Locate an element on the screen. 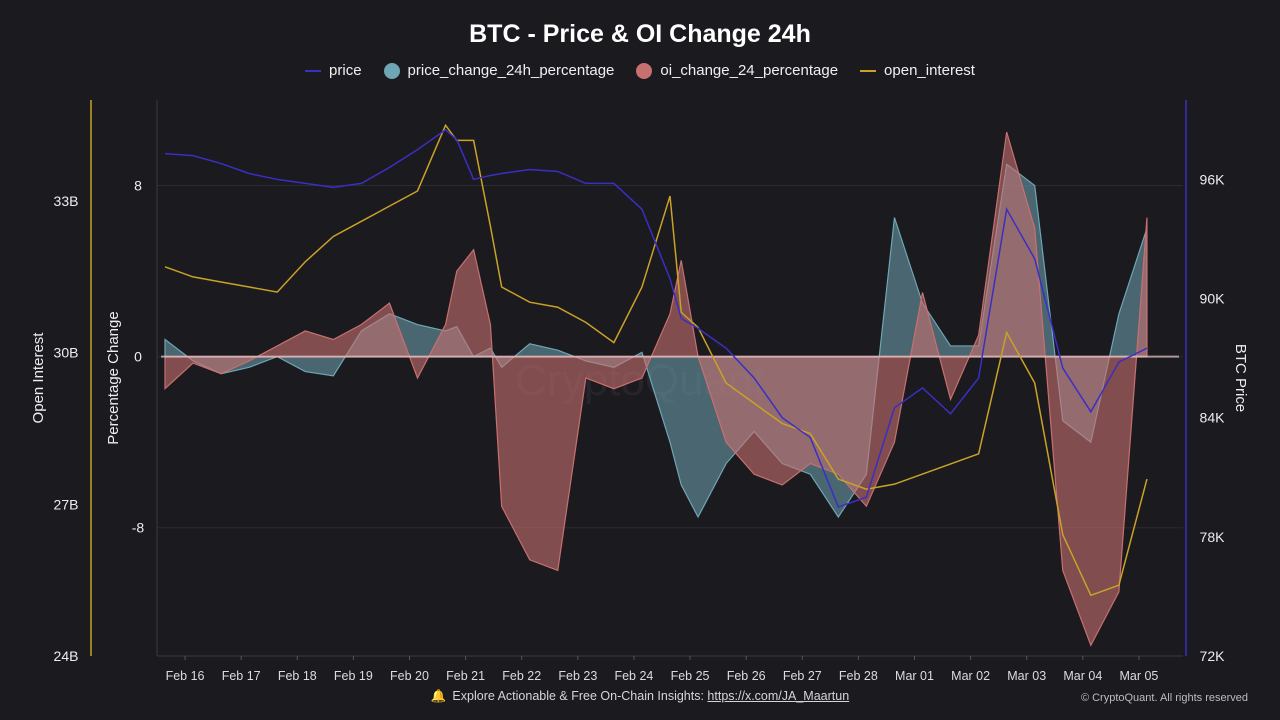  x-tick-label: Feb 25 is located at coordinates (690, 676).